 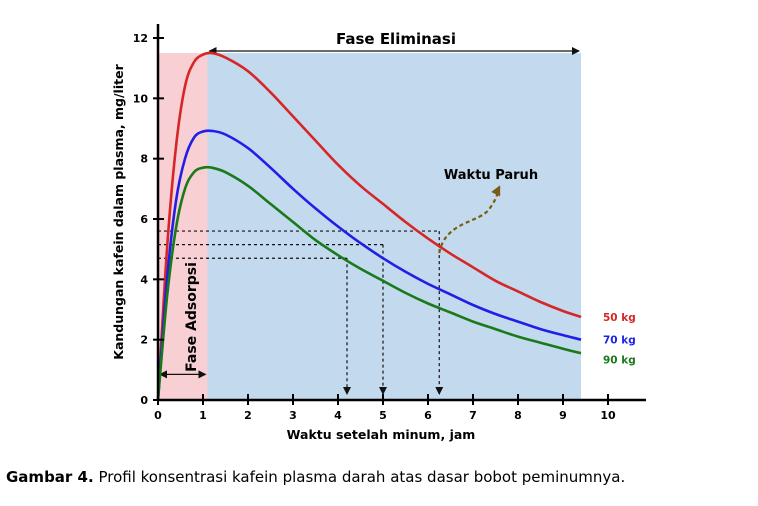 I want to click on series-label-50-kg: 50 kg, so click(x=619, y=318).